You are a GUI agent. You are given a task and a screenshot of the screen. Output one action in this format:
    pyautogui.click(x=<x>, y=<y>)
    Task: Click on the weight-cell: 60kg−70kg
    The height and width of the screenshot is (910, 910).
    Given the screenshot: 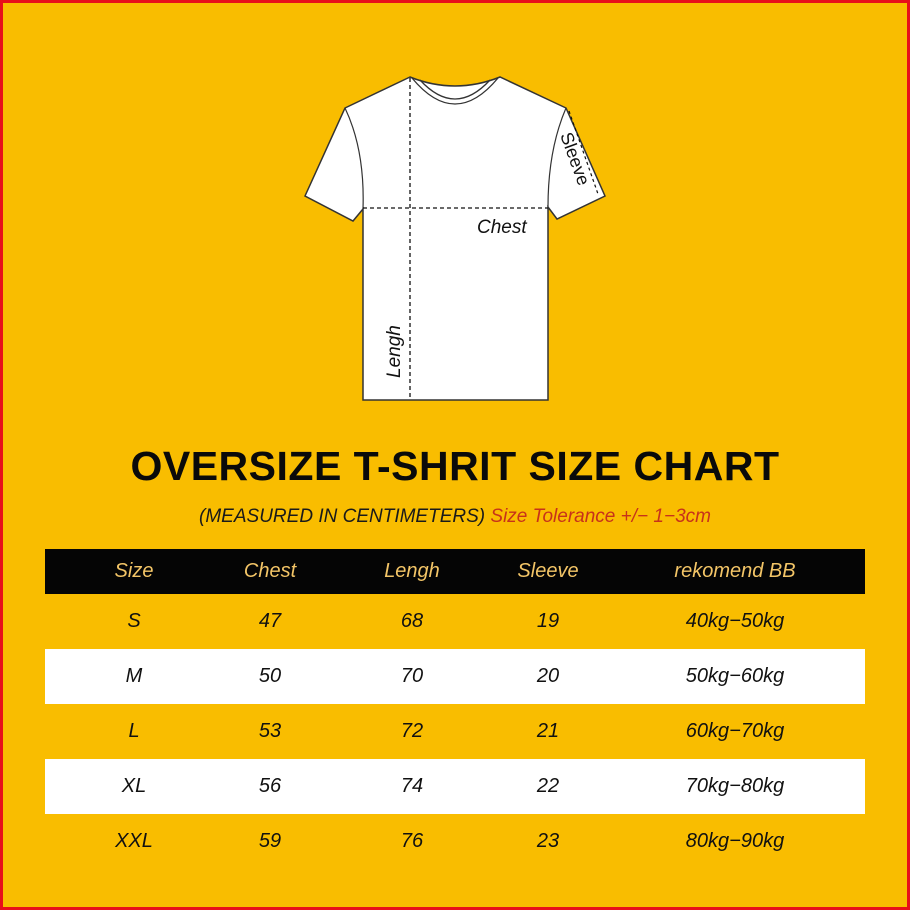 What is the action you would take?
    pyautogui.click(x=735, y=731)
    